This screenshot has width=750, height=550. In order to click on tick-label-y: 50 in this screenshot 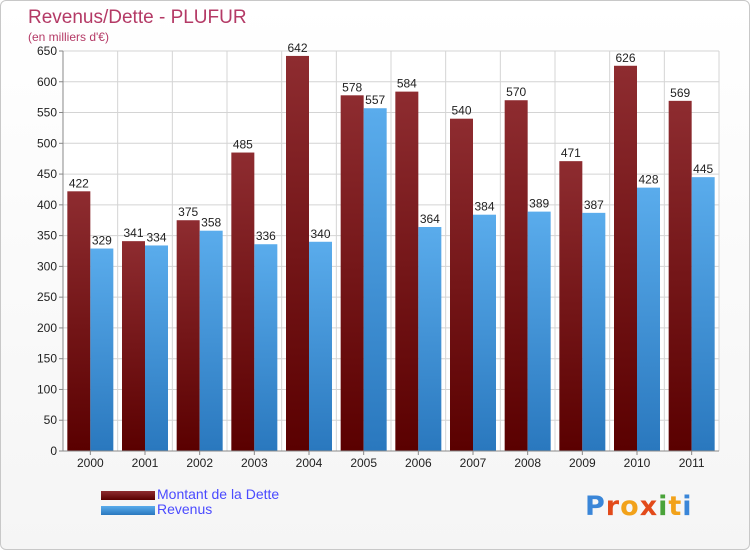, I will do `click(51, 420)`.